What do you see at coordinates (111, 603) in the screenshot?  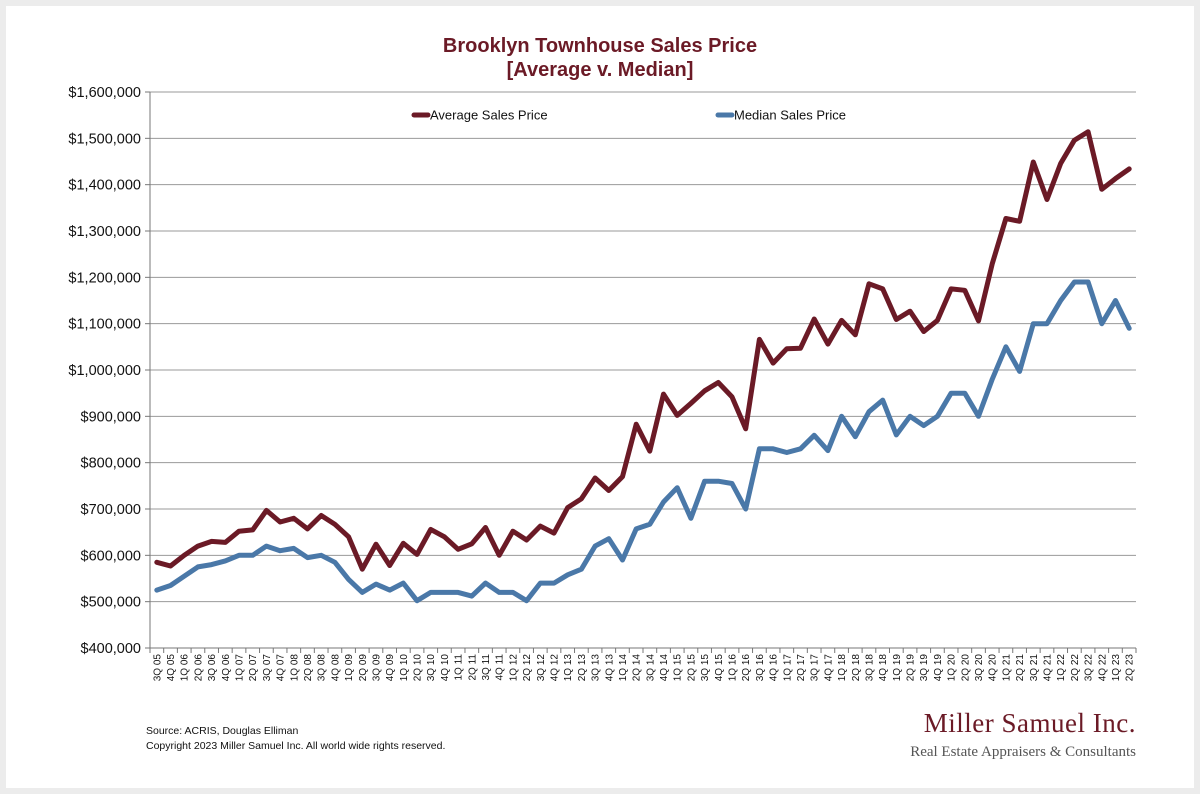 I see `y-tick-label: $500,000` at bounding box center [111, 603].